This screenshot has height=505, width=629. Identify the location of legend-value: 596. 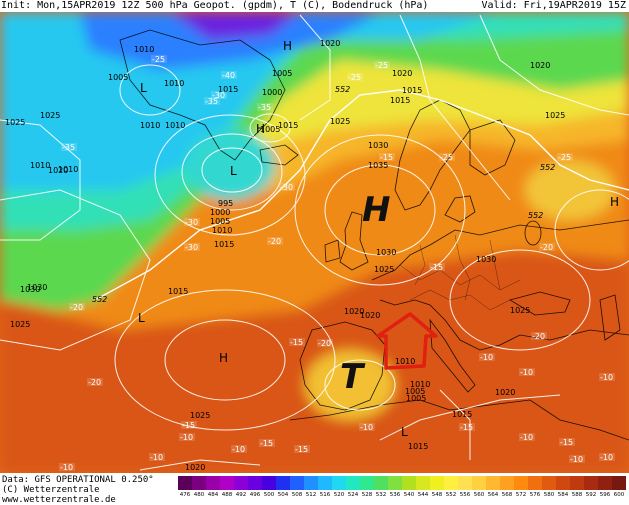
(605, 495).